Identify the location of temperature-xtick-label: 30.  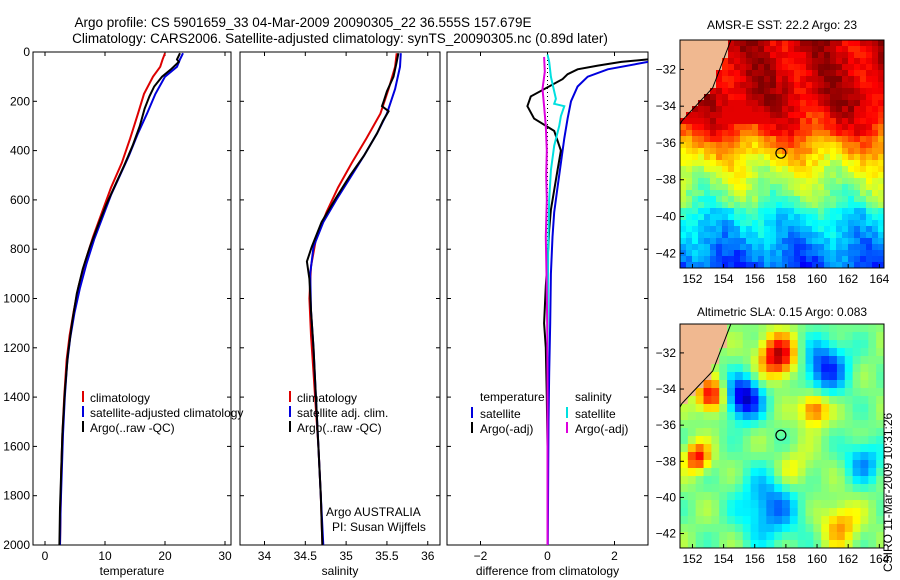
(225, 556).